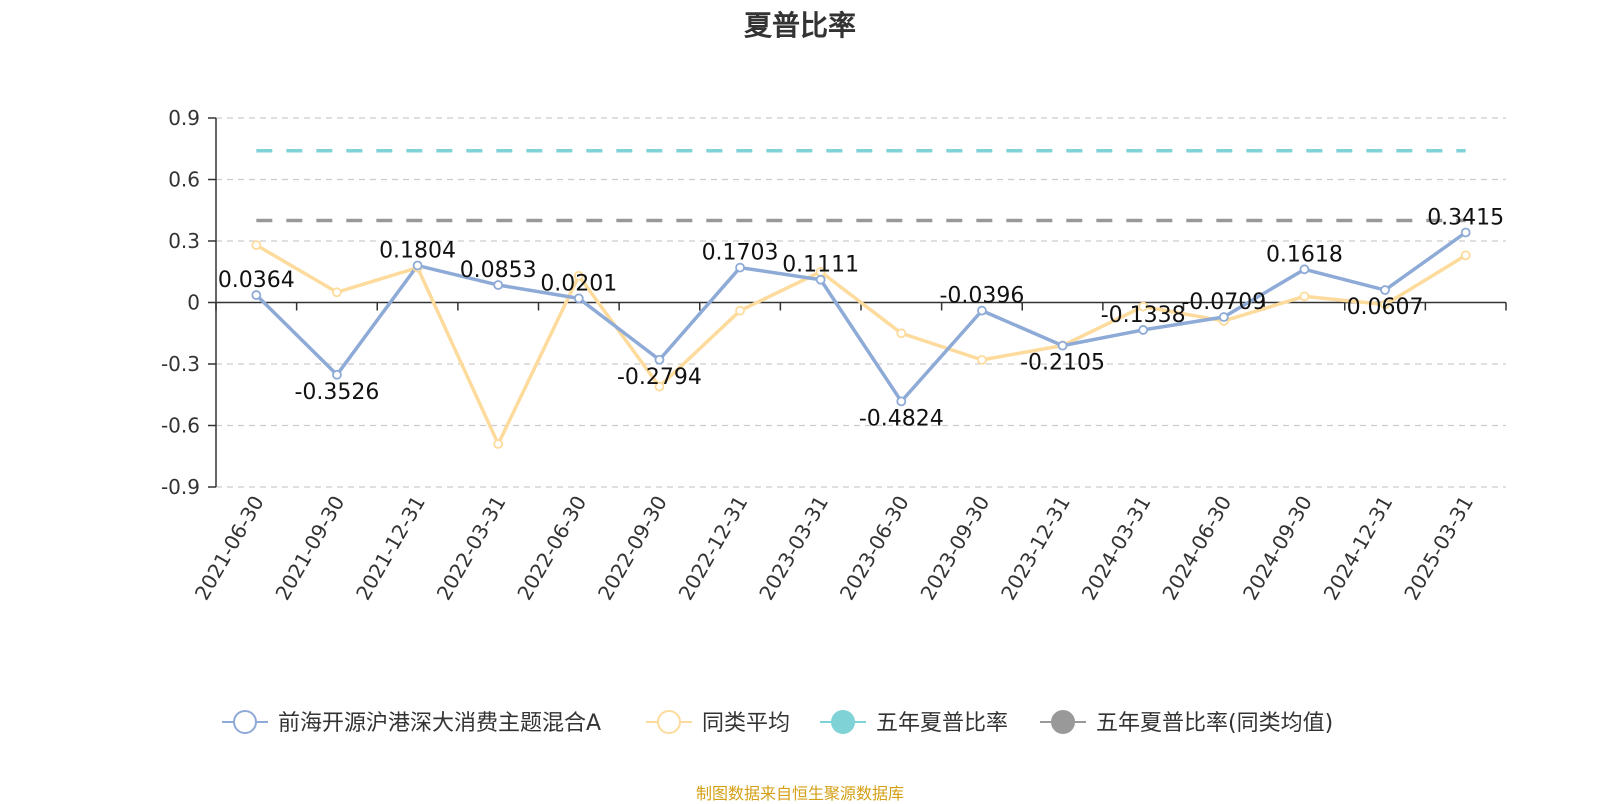  What do you see at coordinates (439, 723) in the screenshot?
I see `legend-label: 前海开源沪港深大消费主题混合A` at bounding box center [439, 723].